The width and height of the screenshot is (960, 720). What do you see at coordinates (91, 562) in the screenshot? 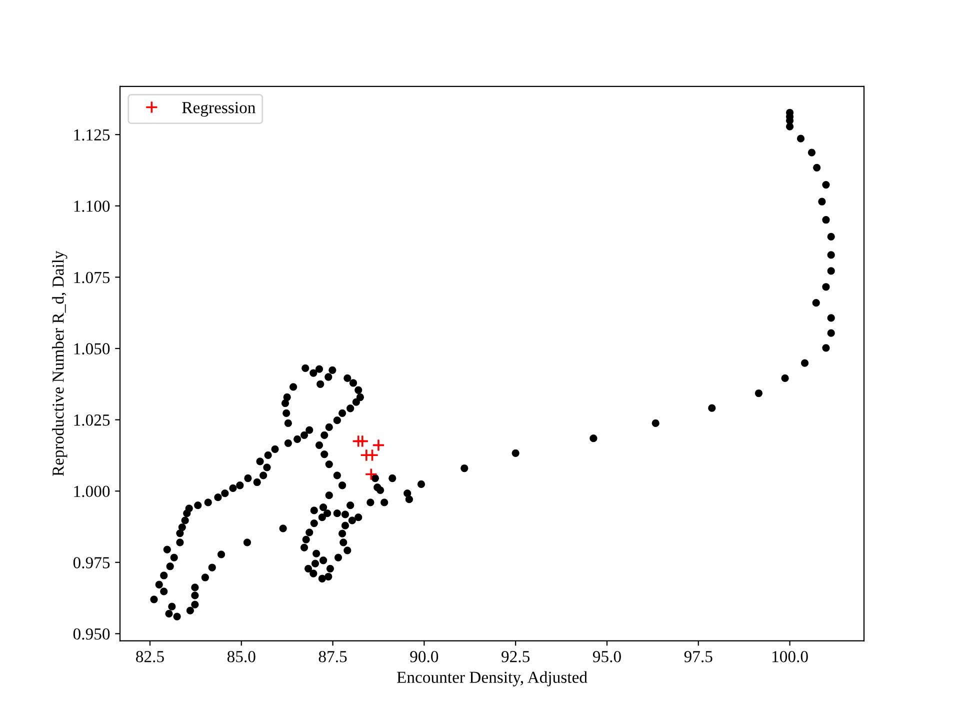
I see `y-tick-label: 0.975` at bounding box center [91, 562].